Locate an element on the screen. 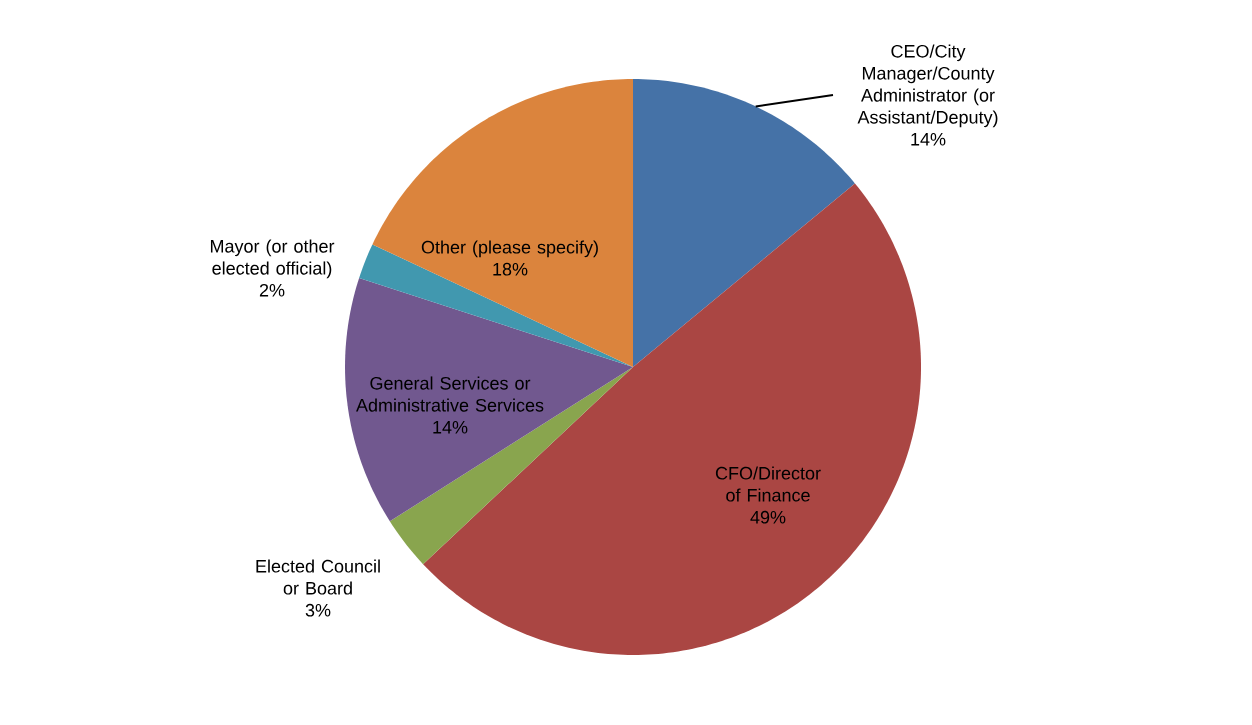  slice-label: Other (please specify) is located at coordinates (509, 249).